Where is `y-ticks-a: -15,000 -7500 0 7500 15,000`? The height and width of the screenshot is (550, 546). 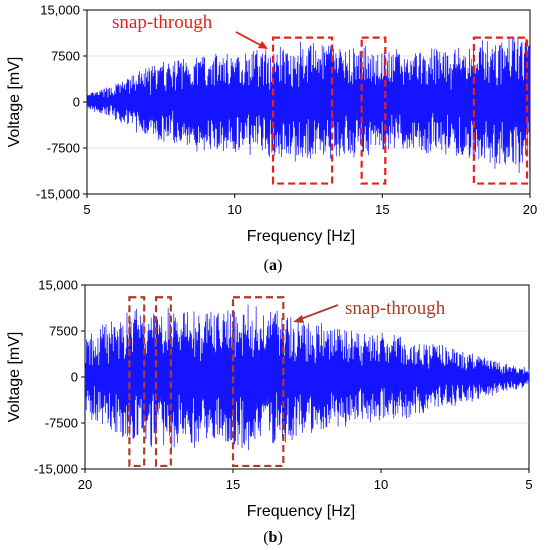 y-ticks-a: -15,000 -7500 0 7500 15,000 is located at coordinates (61, 102).